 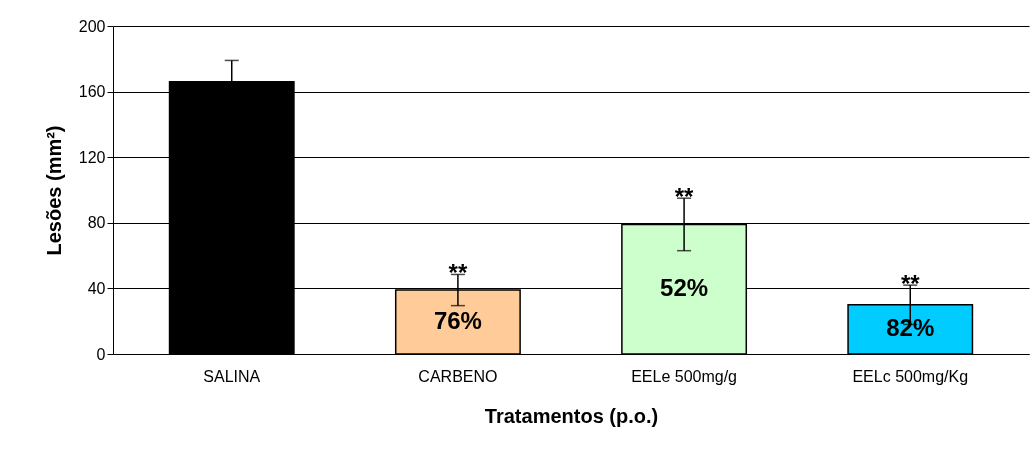 What do you see at coordinates (458, 376) in the screenshot?
I see `x-tick-label: CARBENO` at bounding box center [458, 376].